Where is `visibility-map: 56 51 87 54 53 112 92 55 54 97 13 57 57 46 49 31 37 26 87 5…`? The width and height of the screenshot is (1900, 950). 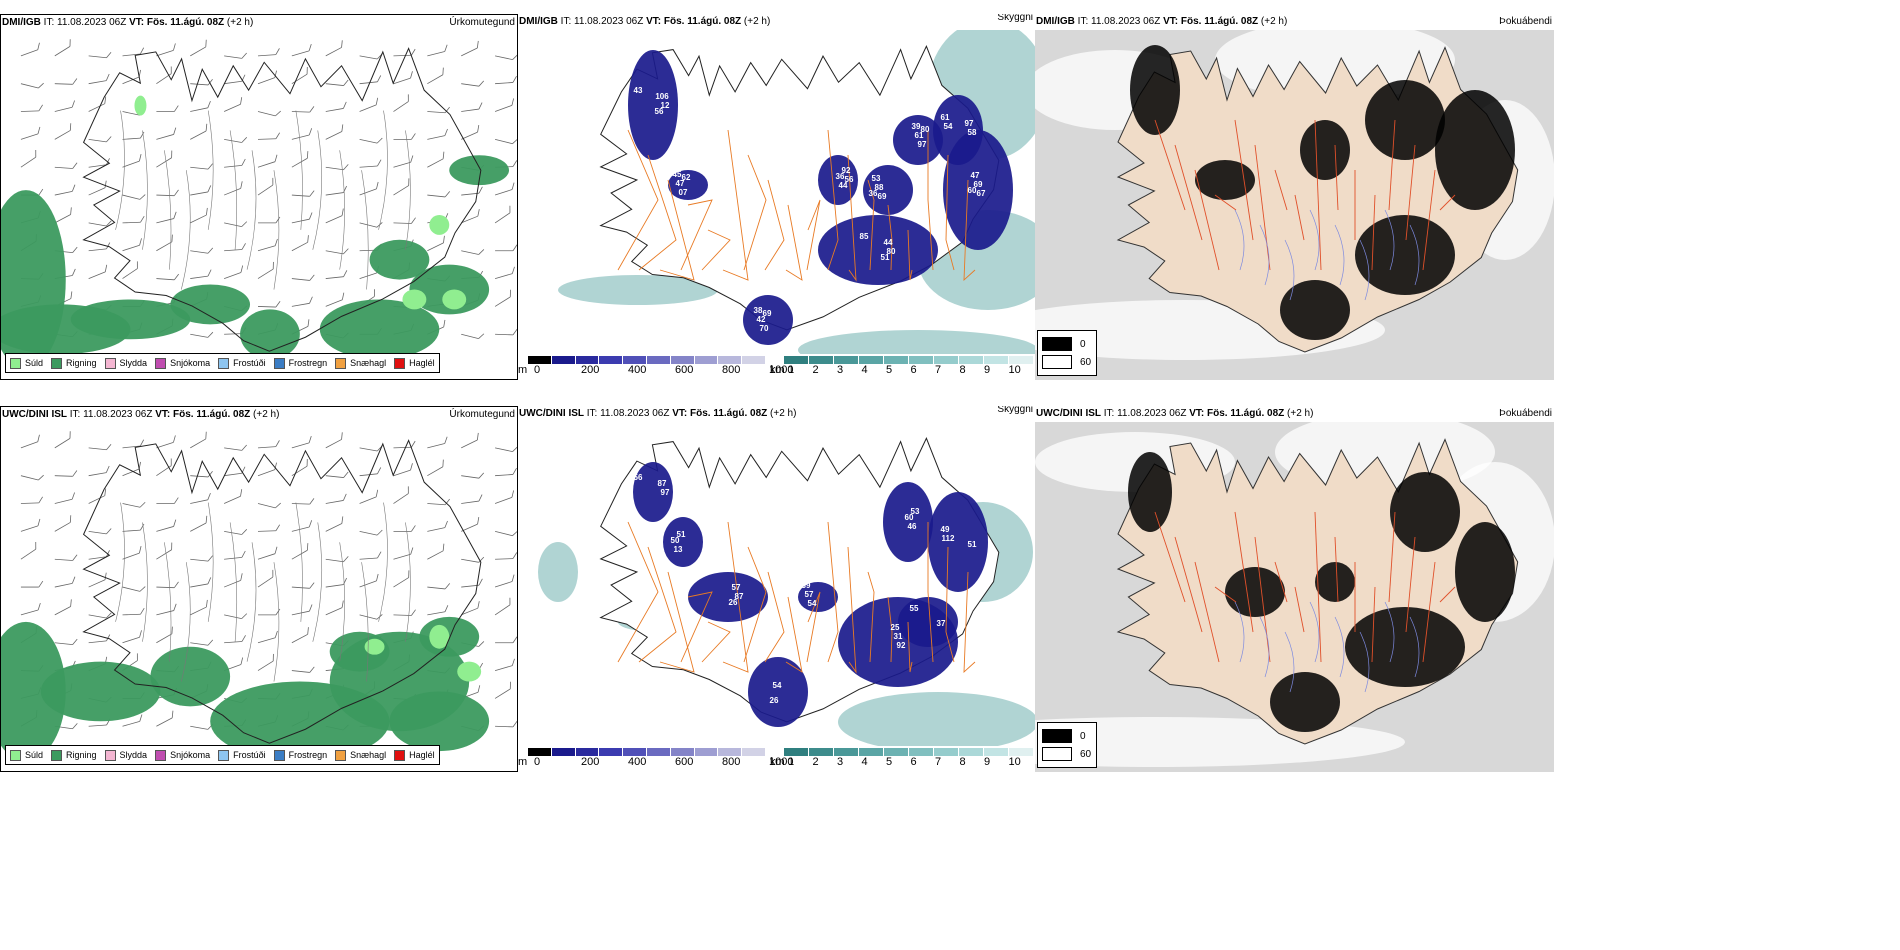 visibility-map: 56 51 87 54 53 112 92 55 54 97 13 57 57 46 49 31 37 26 87 5… is located at coordinates (776, 585).